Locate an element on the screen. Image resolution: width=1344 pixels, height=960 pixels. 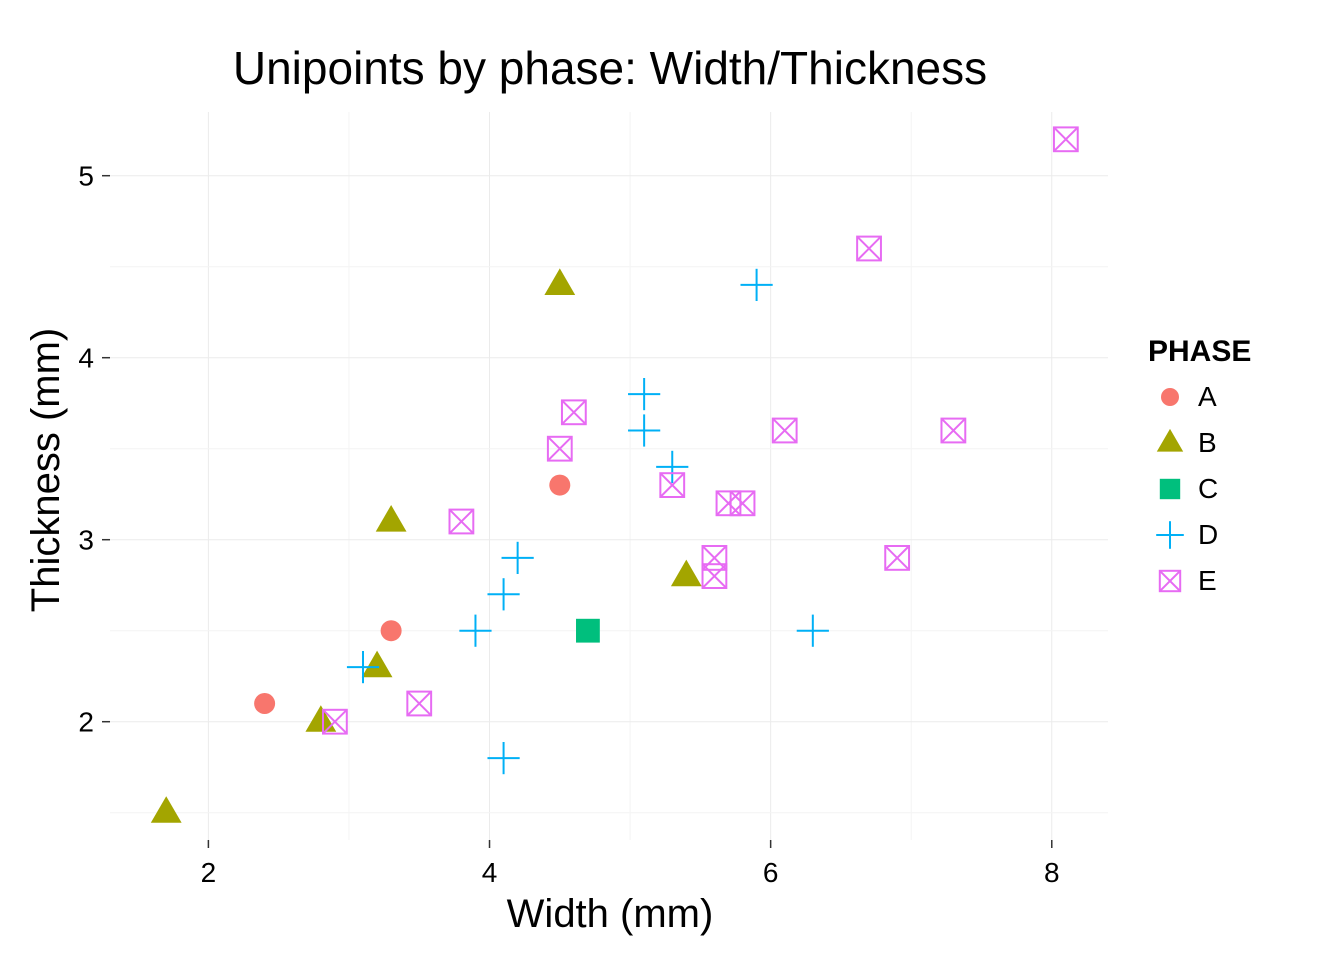
legend-item-A: A is located at coordinates (1199, 397).